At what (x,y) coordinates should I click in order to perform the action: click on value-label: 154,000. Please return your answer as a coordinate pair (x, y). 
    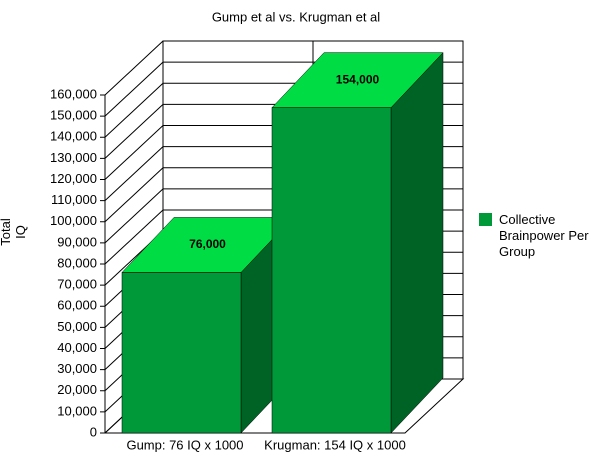
    Looking at the image, I should click on (358, 79).